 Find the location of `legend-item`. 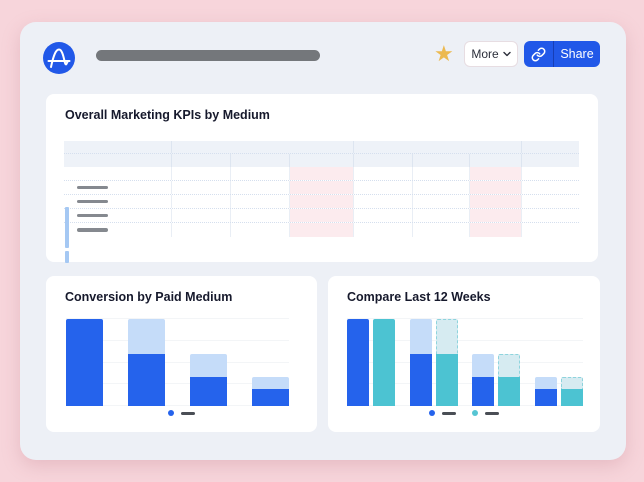

legend-item is located at coordinates (181, 413).